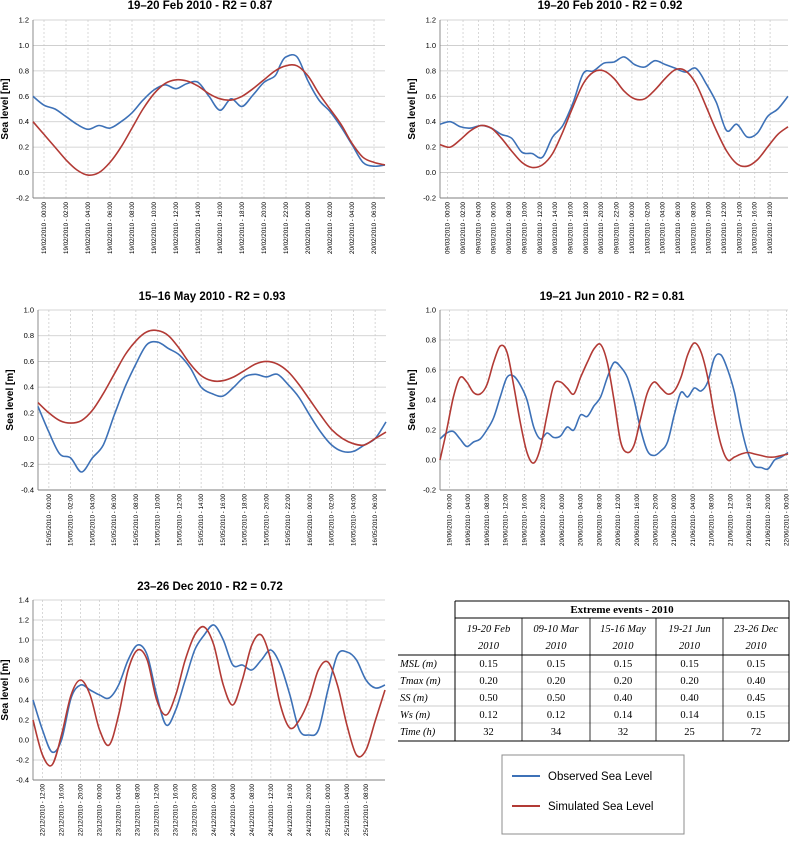 This screenshot has width=790, height=850. Describe the element at coordinates (200, 6) in the screenshot. I see `chart-title: 19–20 Feb 2010 - R2 = 0.87` at that location.